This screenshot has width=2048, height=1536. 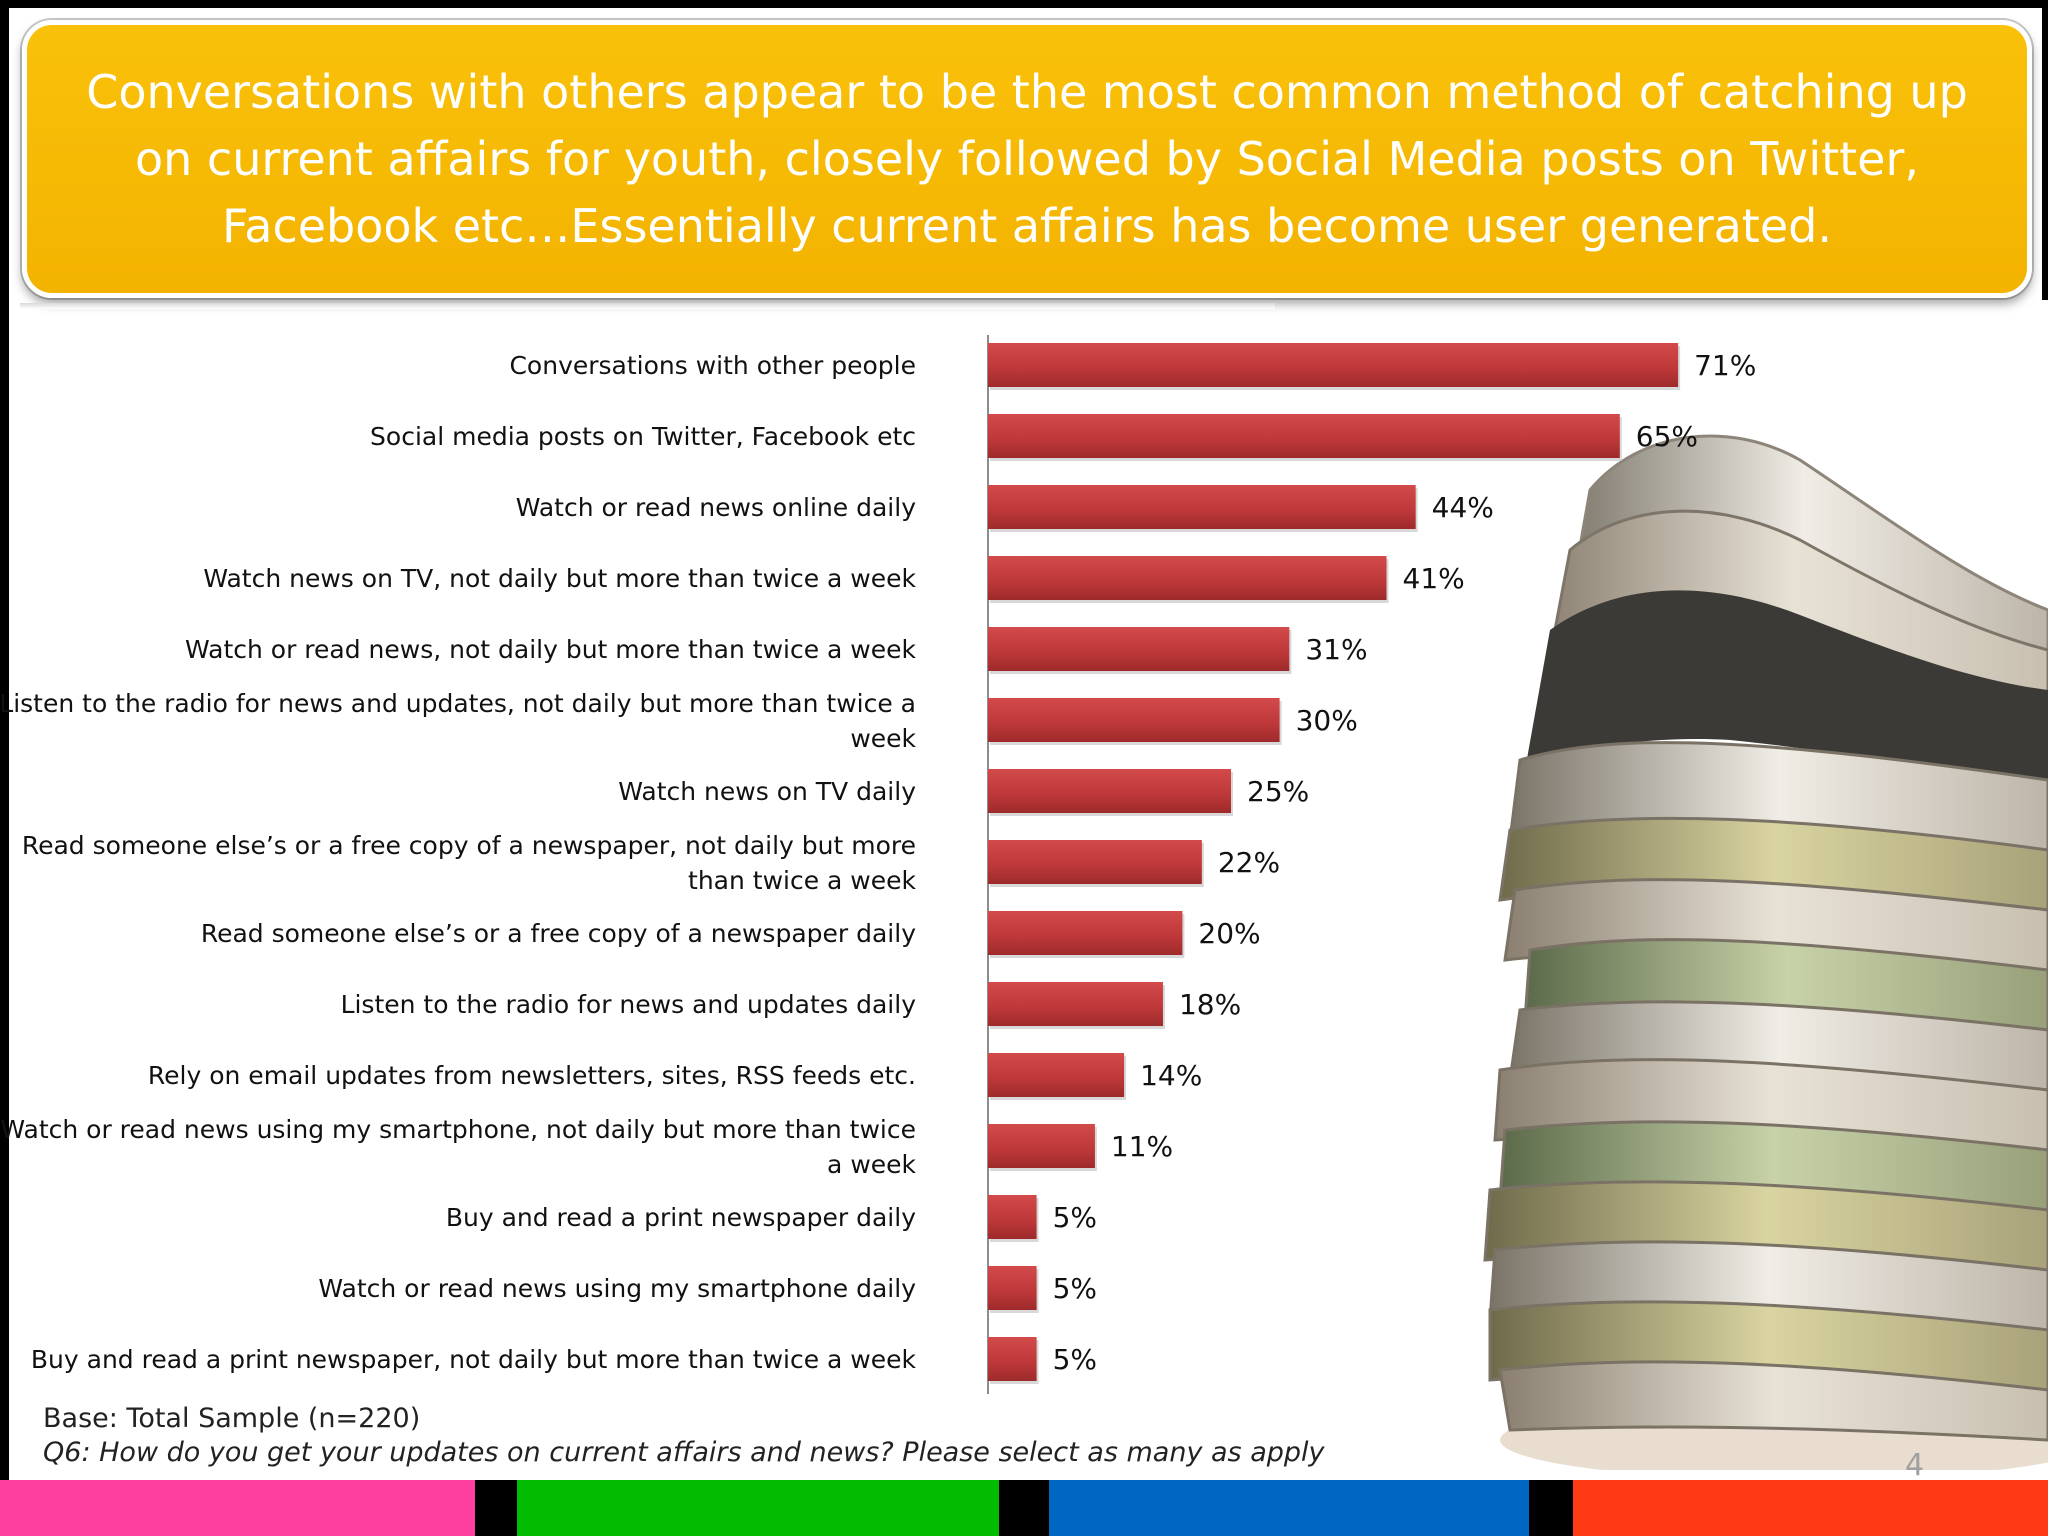 I want to click on data-label: 25%, so click(x=1278, y=791).